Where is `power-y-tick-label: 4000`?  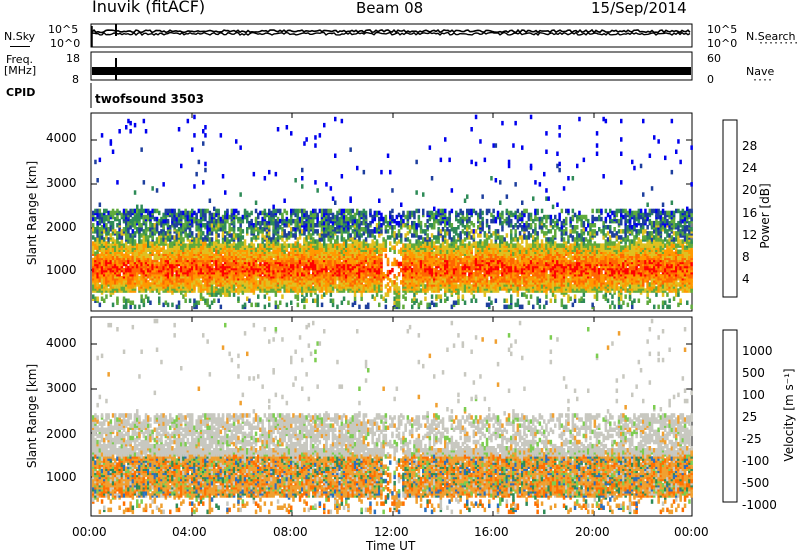 power-y-tick-label: 4000 is located at coordinates (61, 138).